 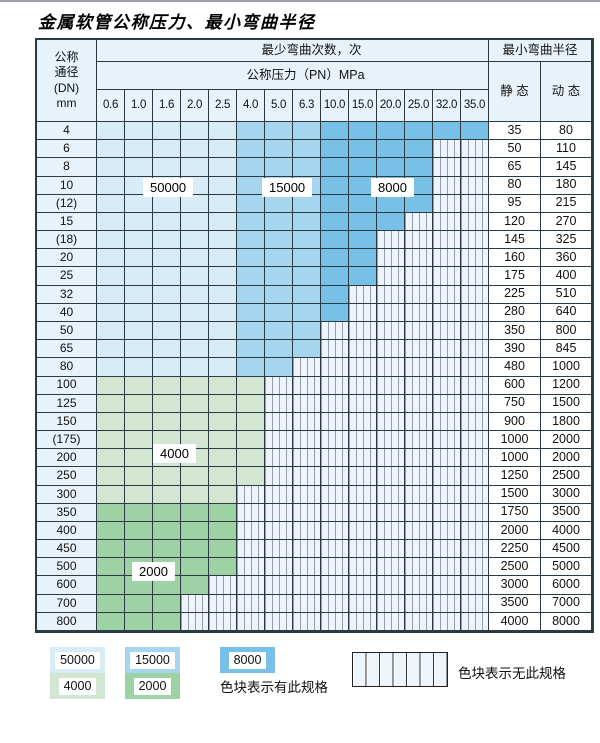 I want to click on static-cell: 750, so click(x=515, y=403).